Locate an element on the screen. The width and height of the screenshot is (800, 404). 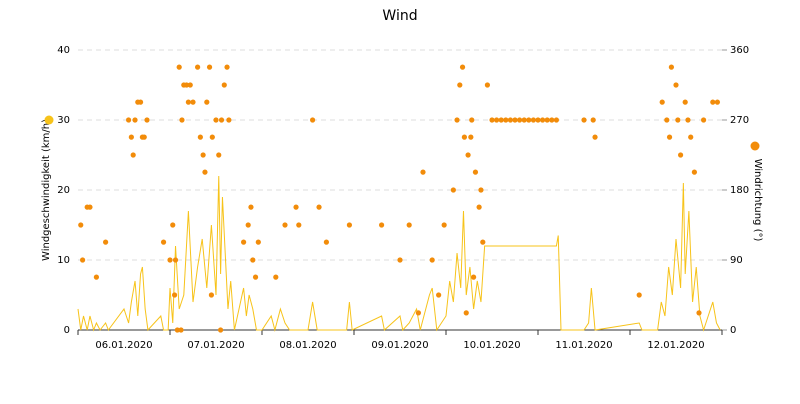
x-tick-label: 07.01.2020 is located at coordinates (215, 345).